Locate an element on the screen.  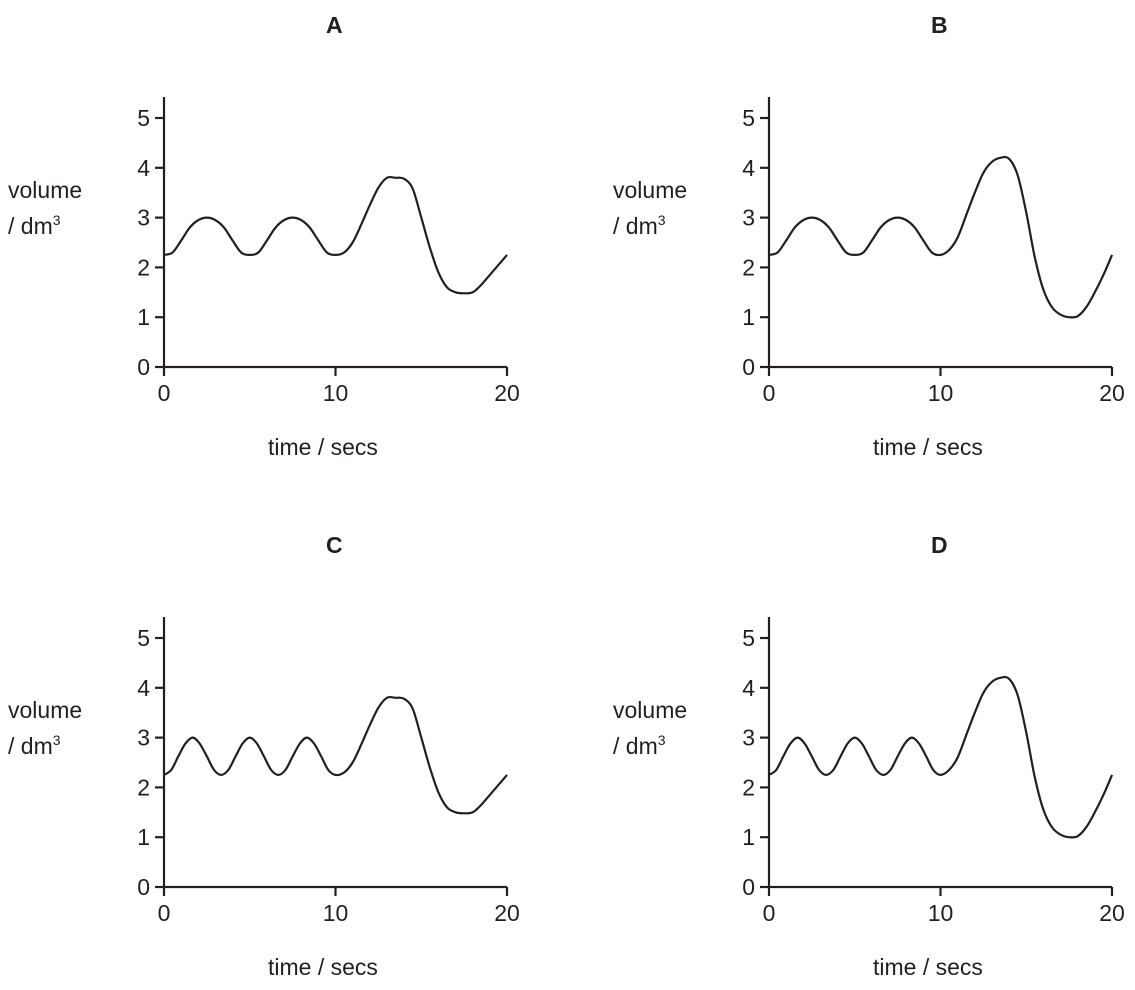
chart-title: A is located at coordinates (334, 25).